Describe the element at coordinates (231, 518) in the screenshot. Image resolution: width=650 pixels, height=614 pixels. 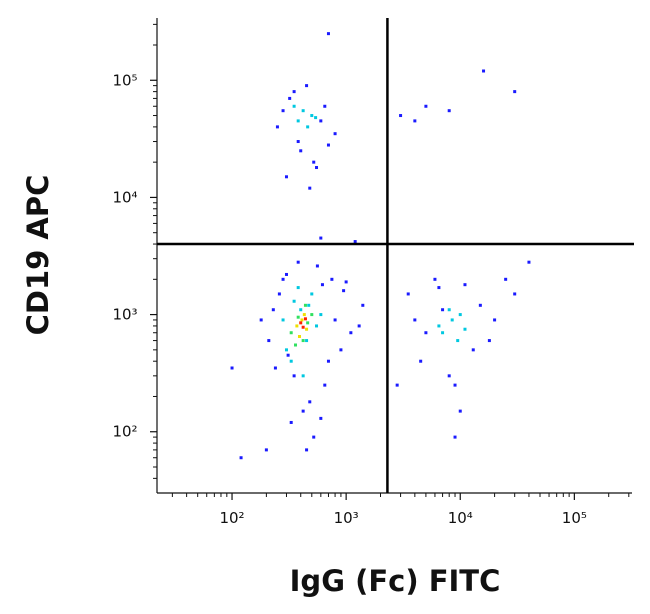
I see `x-tick-label: 10²` at that location.